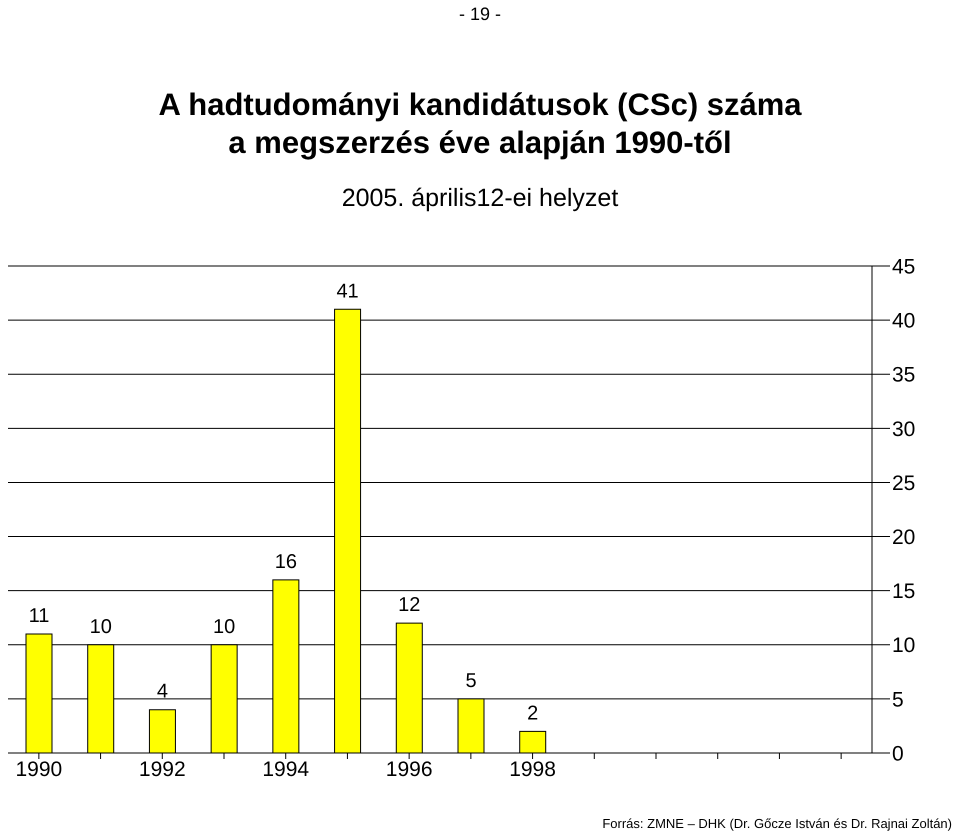 This screenshot has height=839, width=960. I want to click on data-label: 2, so click(532, 713).